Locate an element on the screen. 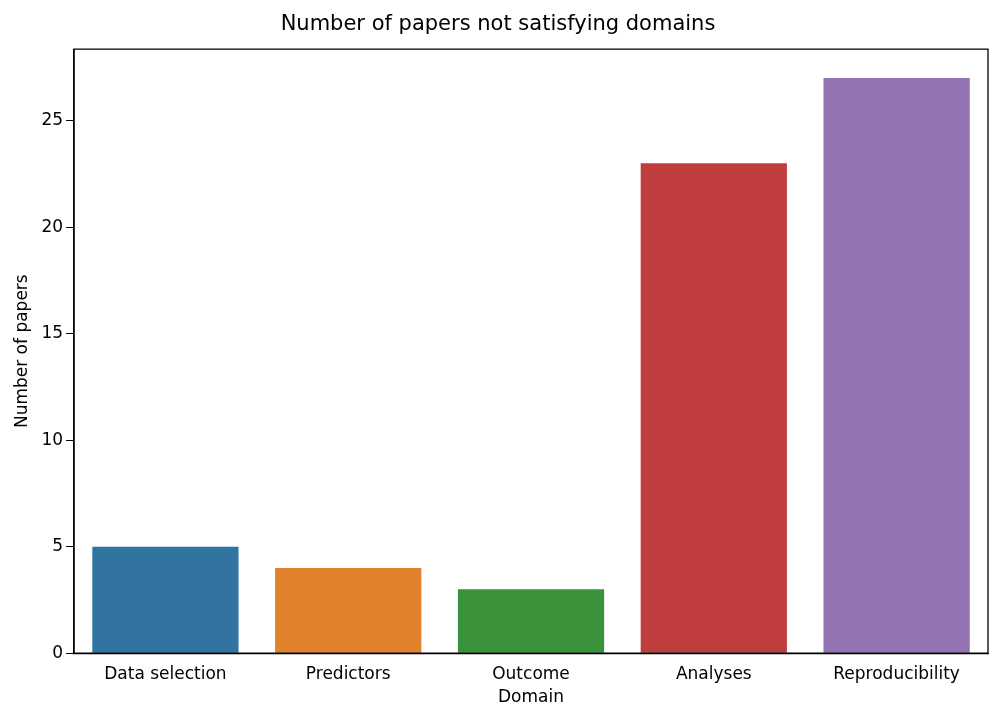 The height and width of the screenshot is (713, 1005). y-tick-label: 15 is located at coordinates (52, 332).